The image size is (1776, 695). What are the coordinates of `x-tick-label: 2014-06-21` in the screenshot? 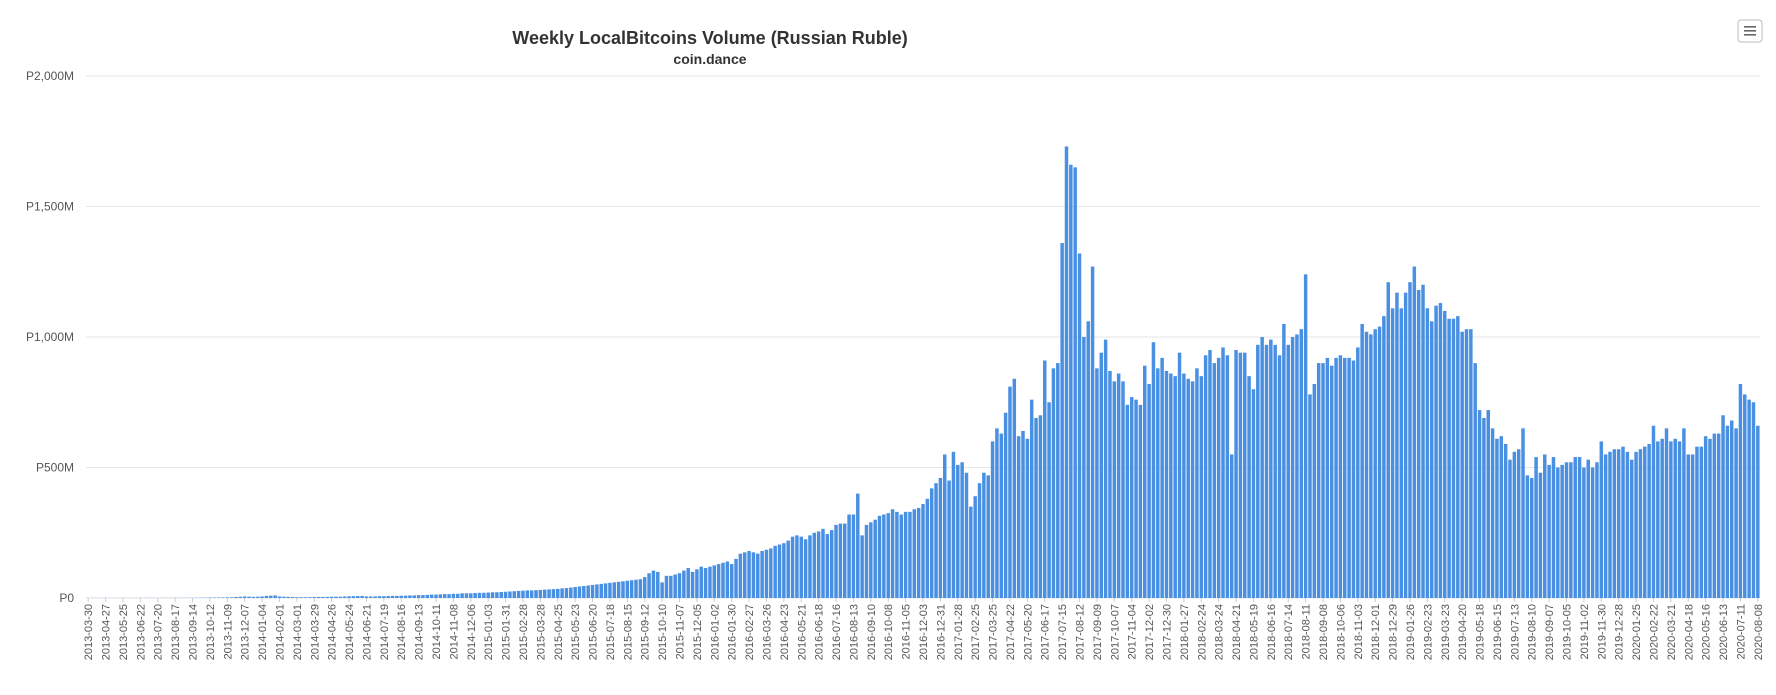 It's located at (367, 632).